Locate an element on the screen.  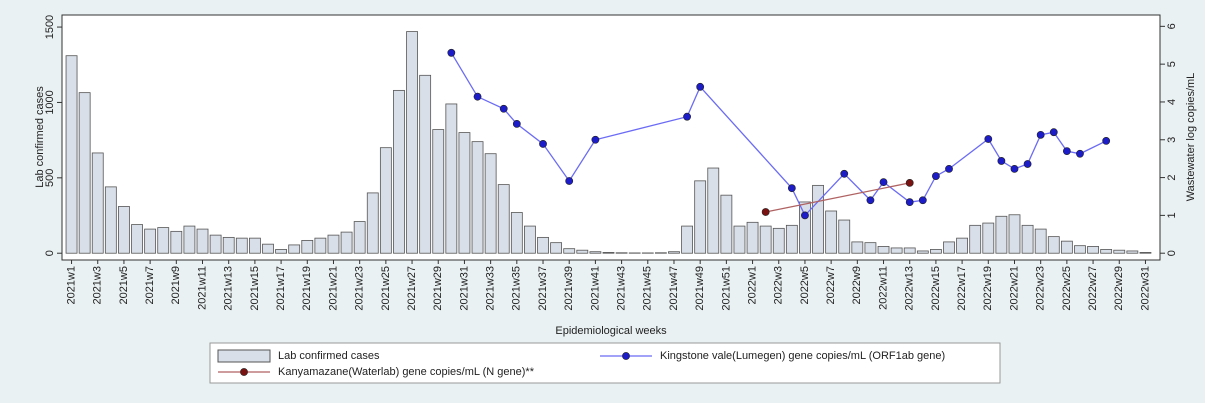
x-tick-label: 2021w49 is located at coordinates (700, 288).